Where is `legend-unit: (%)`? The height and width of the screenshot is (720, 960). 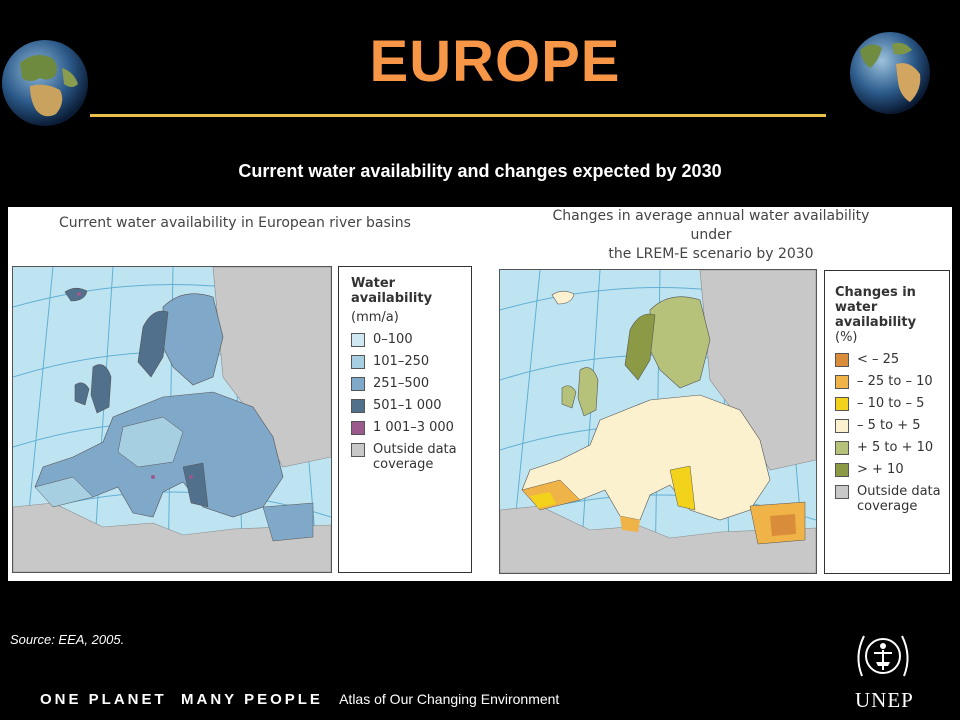
legend-unit: (%) is located at coordinates (846, 337).